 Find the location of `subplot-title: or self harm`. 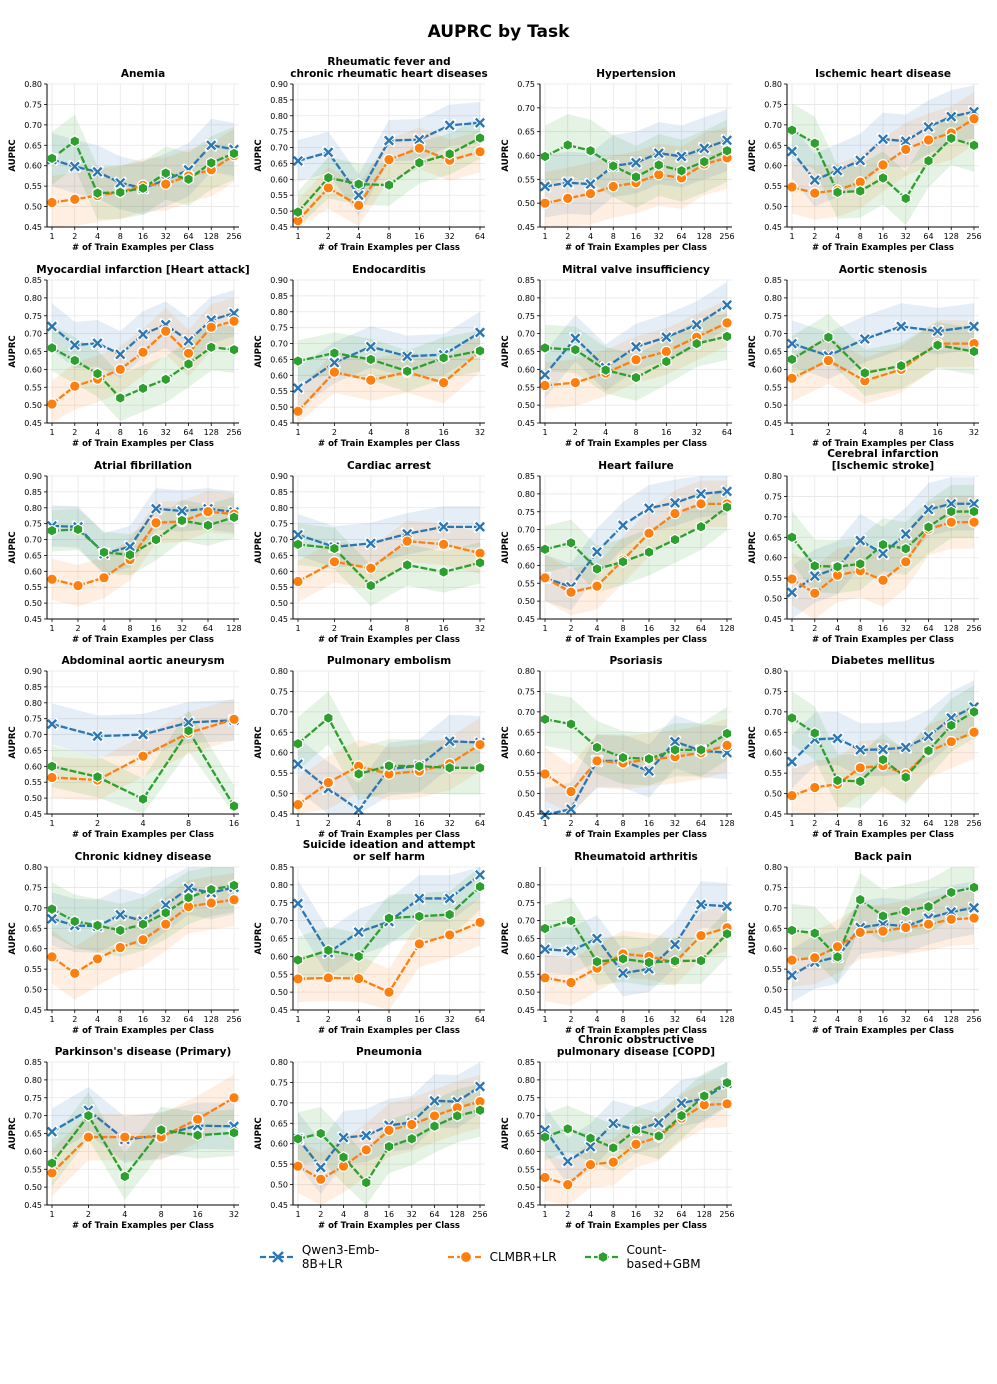

subplot-title: or self harm is located at coordinates (389, 857).